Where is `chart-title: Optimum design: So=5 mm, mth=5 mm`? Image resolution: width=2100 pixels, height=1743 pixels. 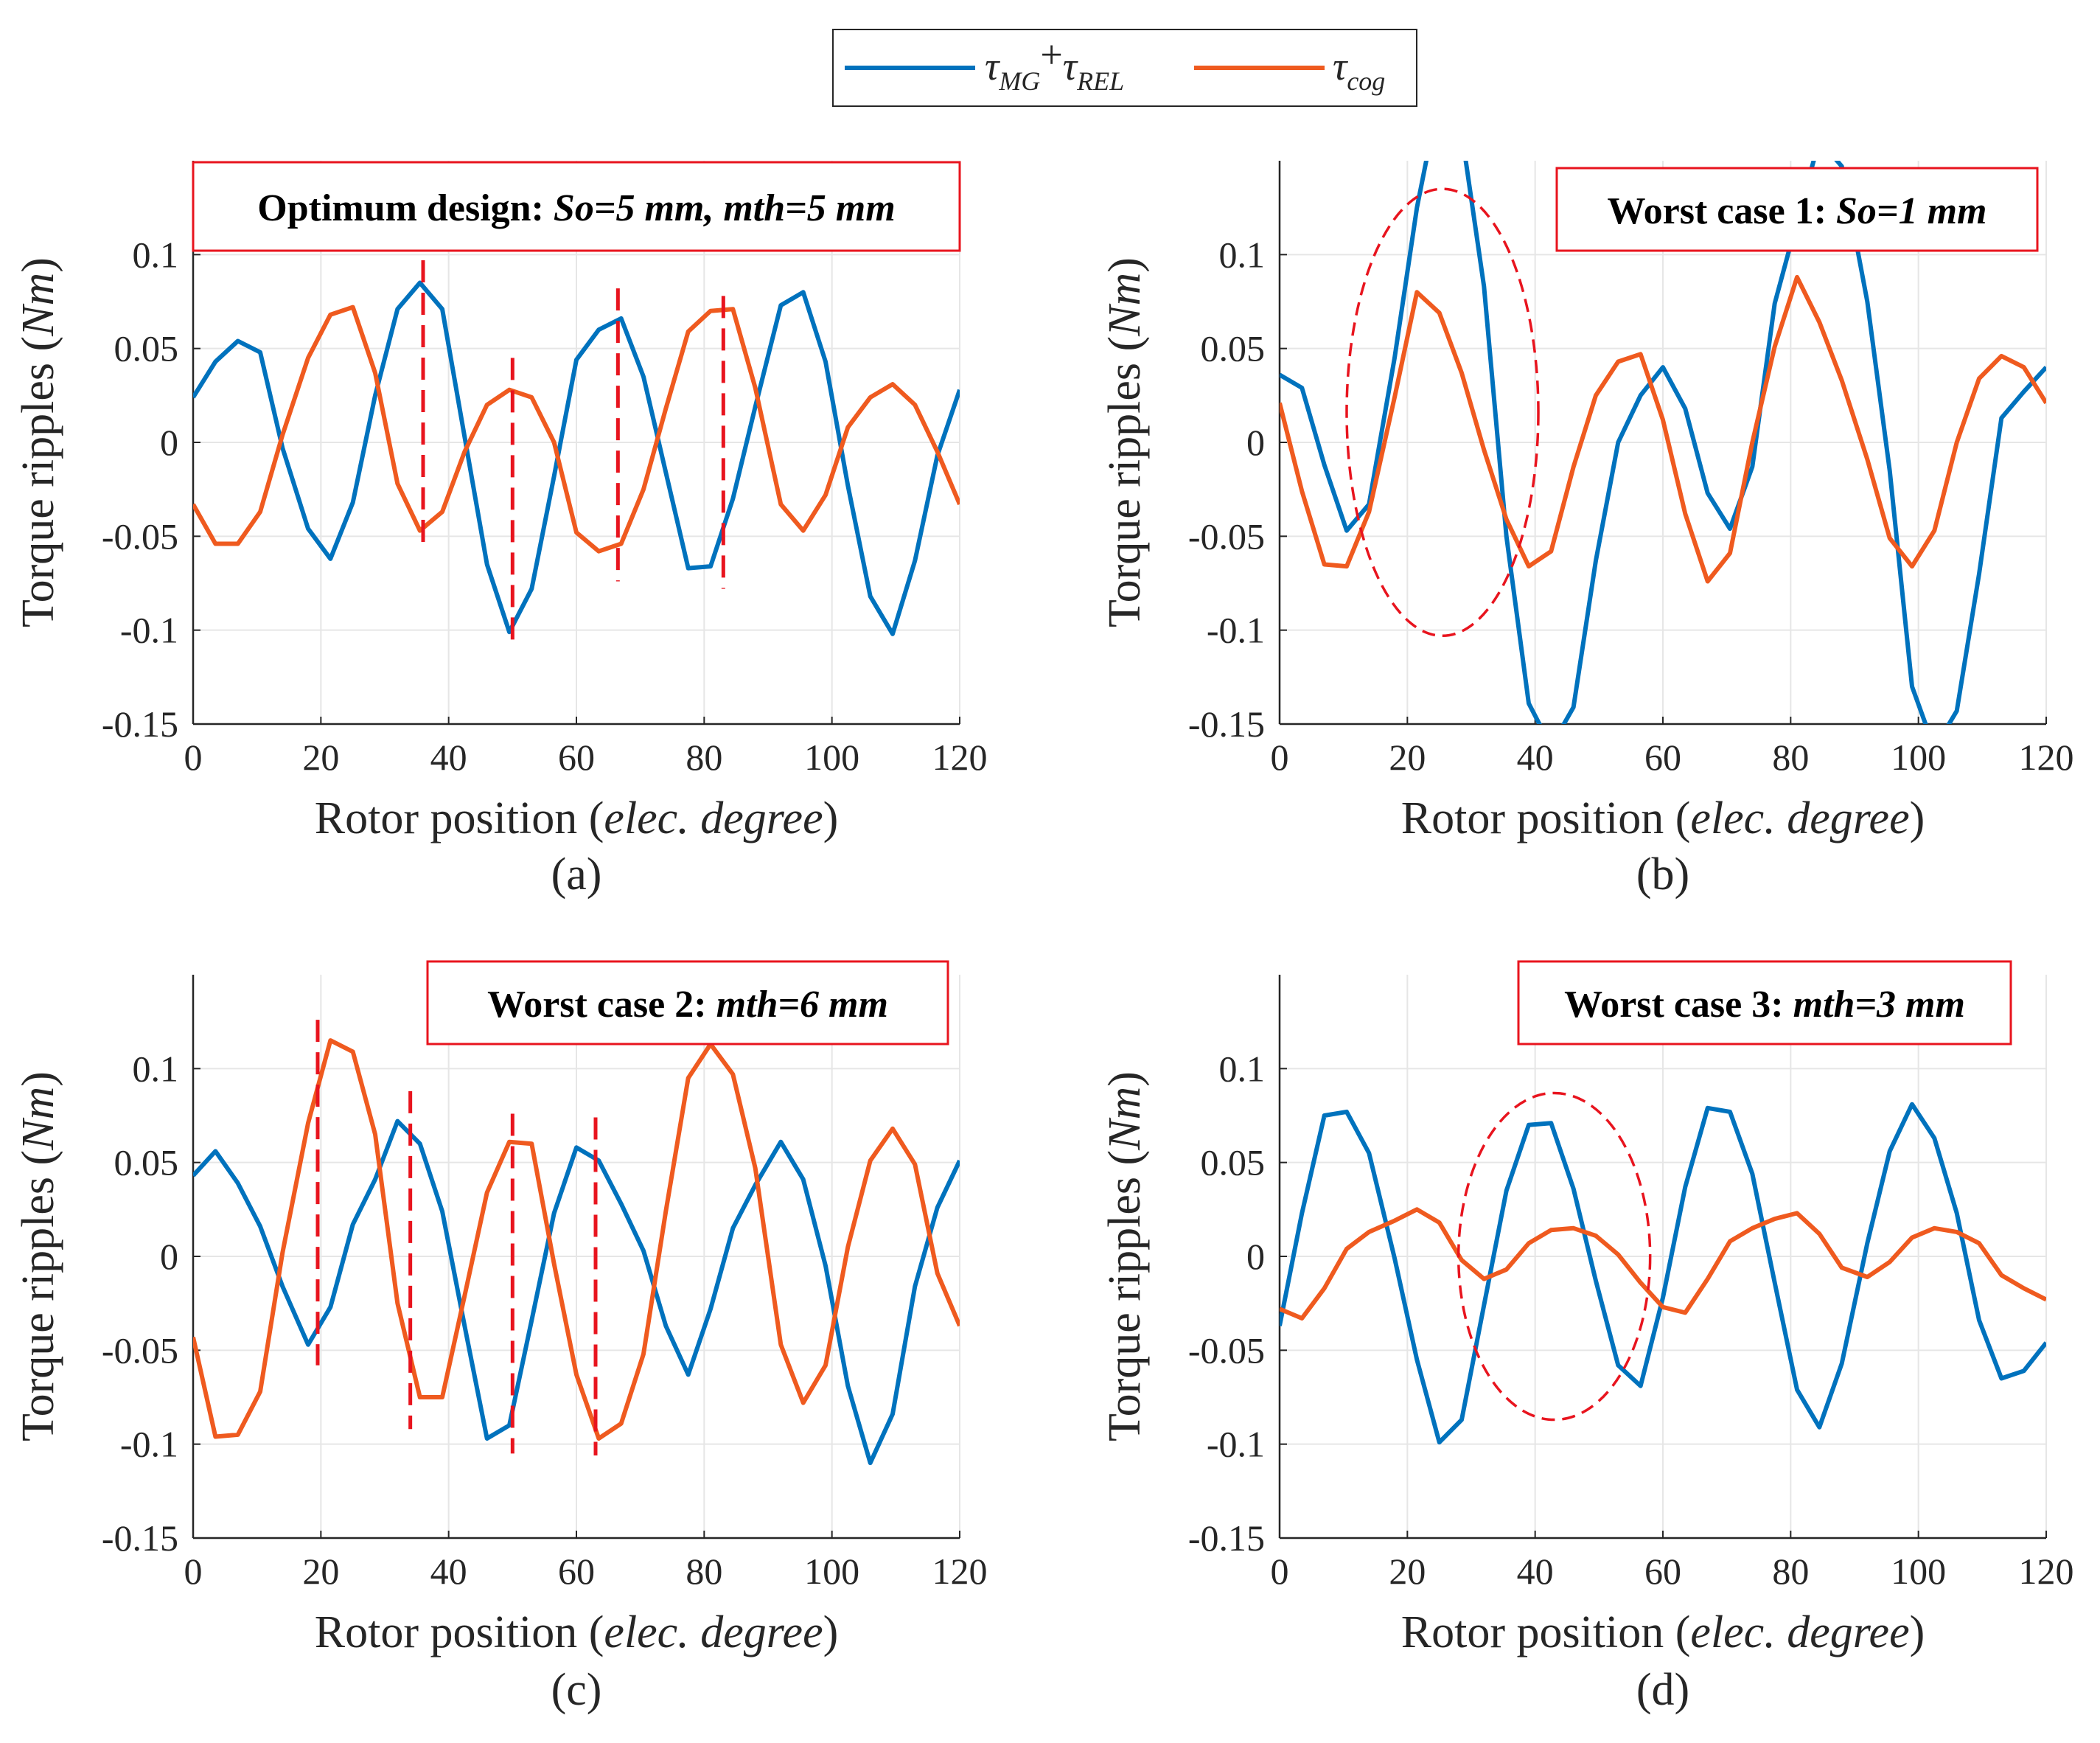
chart-title: Optimum design: So=5 mm, mth=5 mm is located at coordinates (576, 208).